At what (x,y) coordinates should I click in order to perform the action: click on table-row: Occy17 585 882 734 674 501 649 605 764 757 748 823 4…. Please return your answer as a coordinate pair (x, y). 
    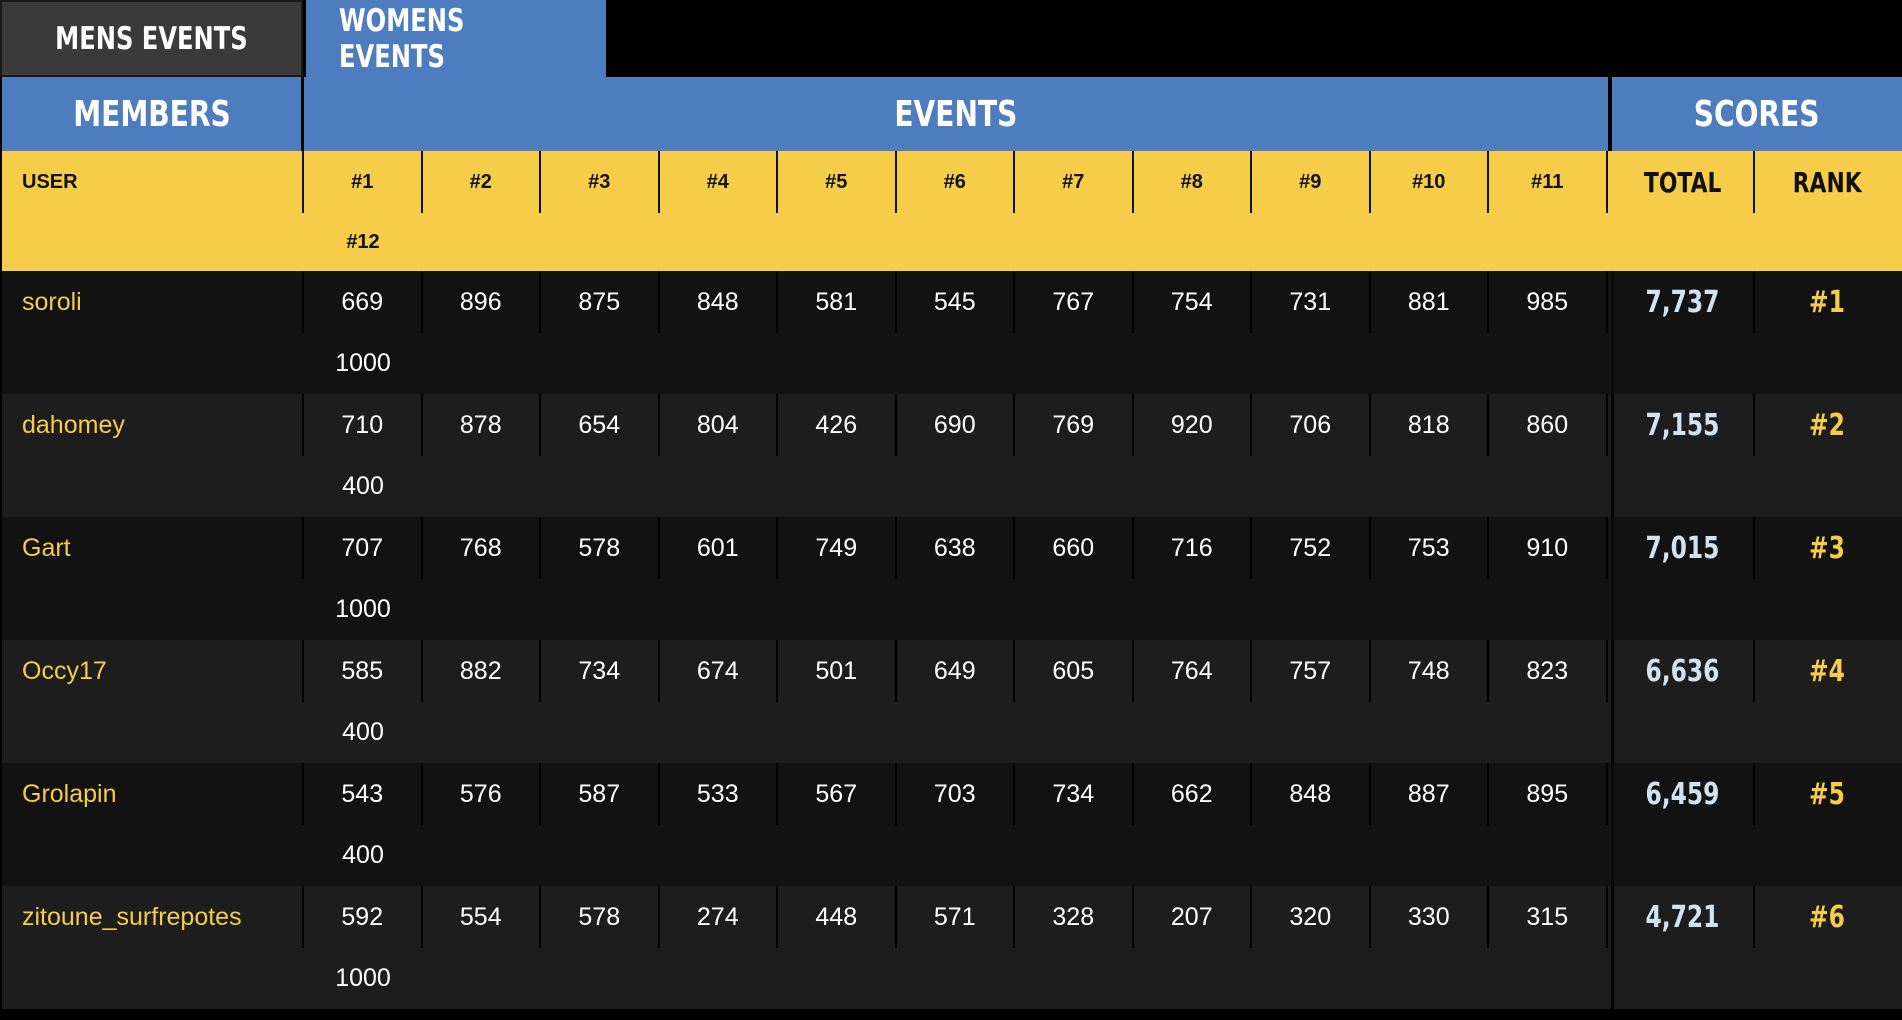
    Looking at the image, I should click on (952, 701).